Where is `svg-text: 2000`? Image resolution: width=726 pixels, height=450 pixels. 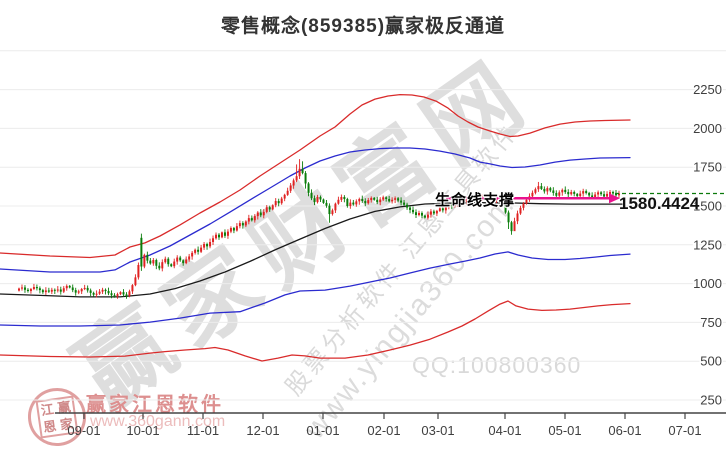 svg-text: 2000 is located at coordinates (707, 128).